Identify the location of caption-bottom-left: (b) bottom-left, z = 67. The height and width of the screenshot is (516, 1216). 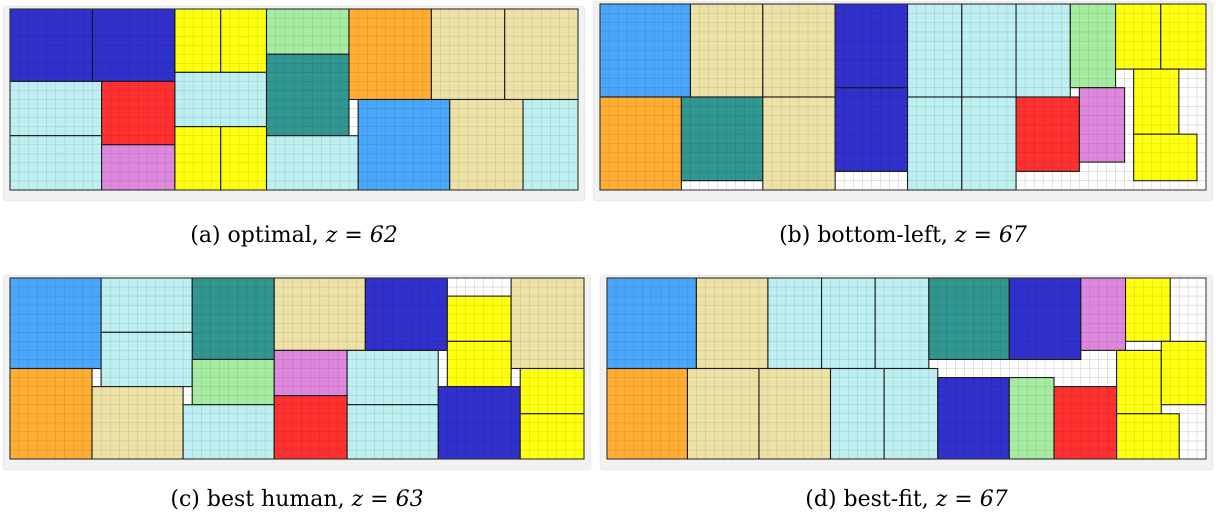
(903, 235).